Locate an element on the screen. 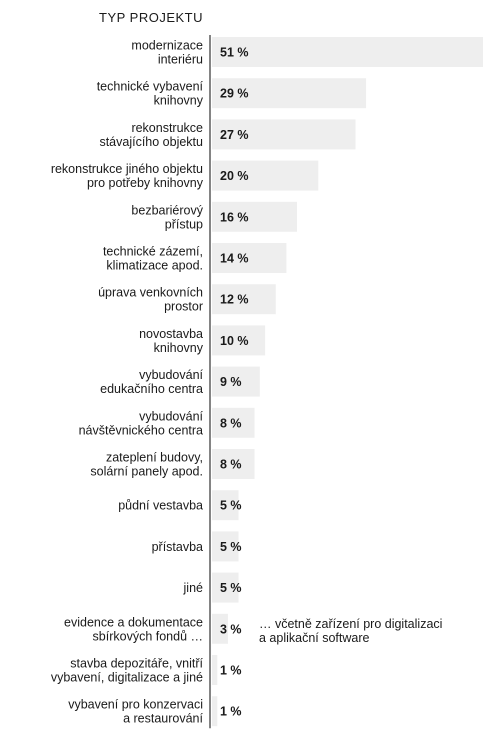 This screenshot has height=729, width=483. annotation-line: … včetně zařízení pro digitalizaci is located at coordinates (350, 624).